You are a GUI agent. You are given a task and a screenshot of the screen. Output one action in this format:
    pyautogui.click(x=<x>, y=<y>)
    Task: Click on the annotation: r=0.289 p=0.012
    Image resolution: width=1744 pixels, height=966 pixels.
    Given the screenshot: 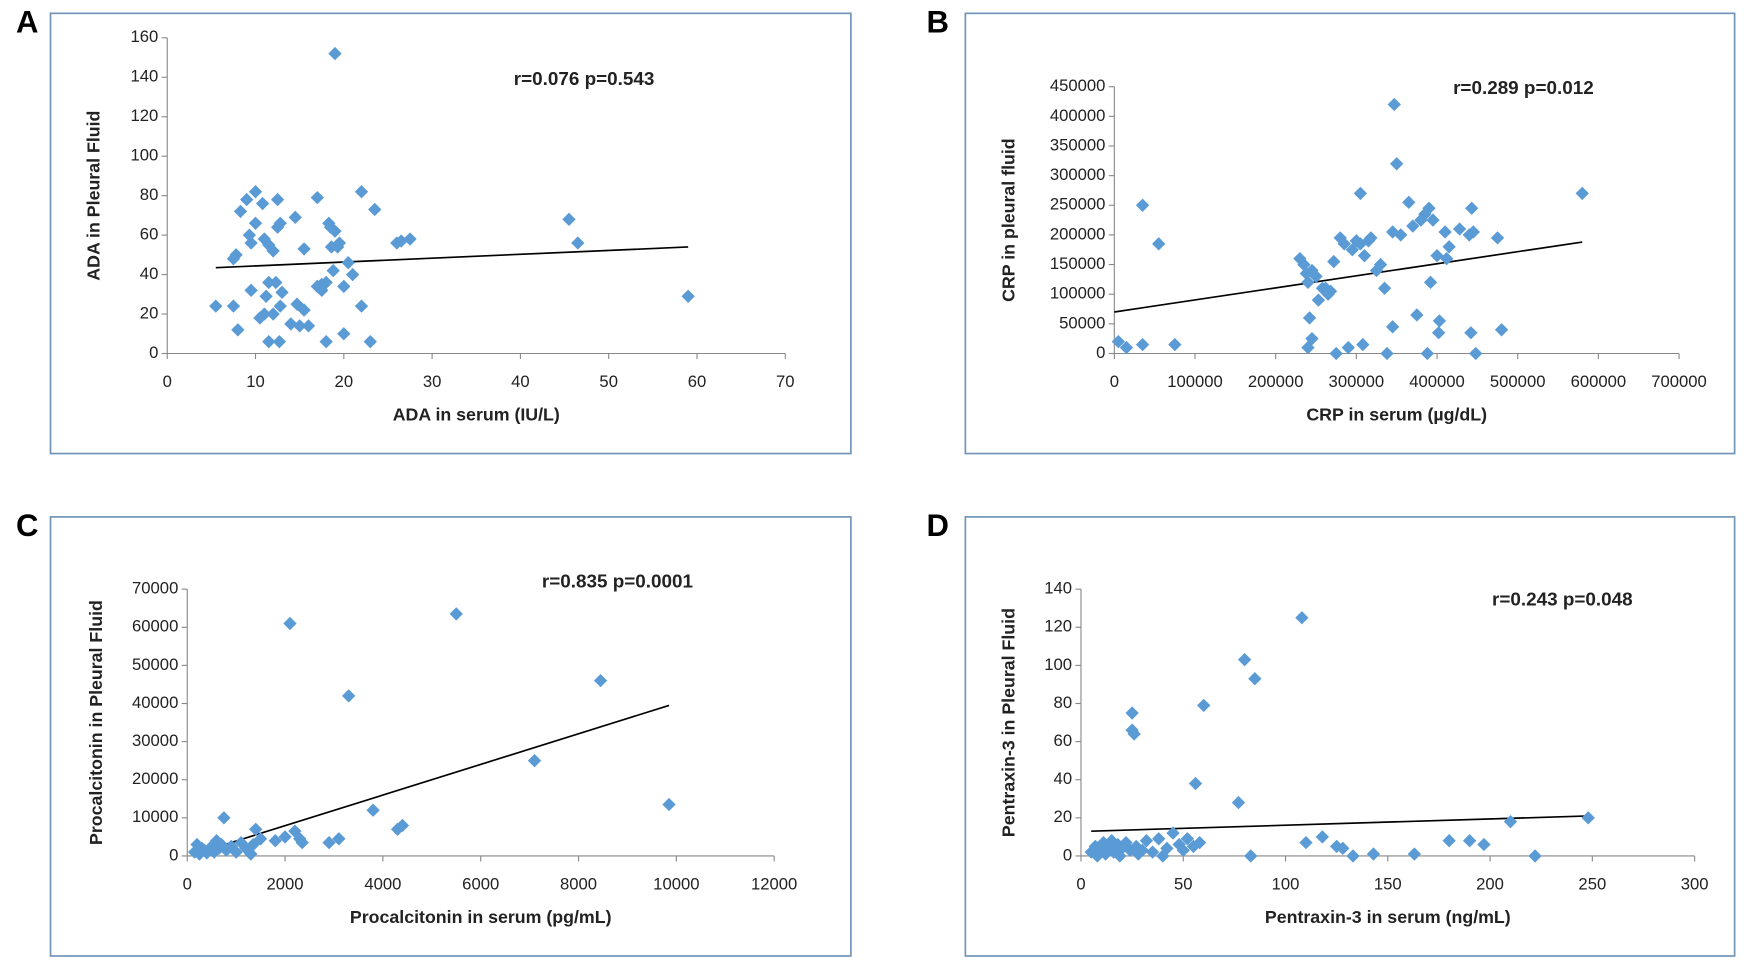 What is the action you would take?
    pyautogui.click(x=1523, y=88)
    